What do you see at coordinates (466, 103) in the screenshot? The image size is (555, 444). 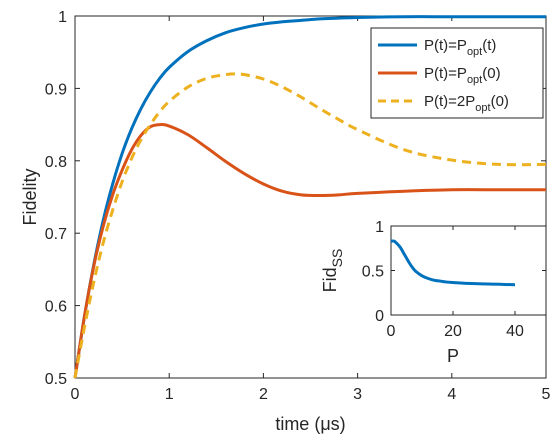 I see `legend-label: P(t)=2Popt(0)` at bounding box center [466, 103].